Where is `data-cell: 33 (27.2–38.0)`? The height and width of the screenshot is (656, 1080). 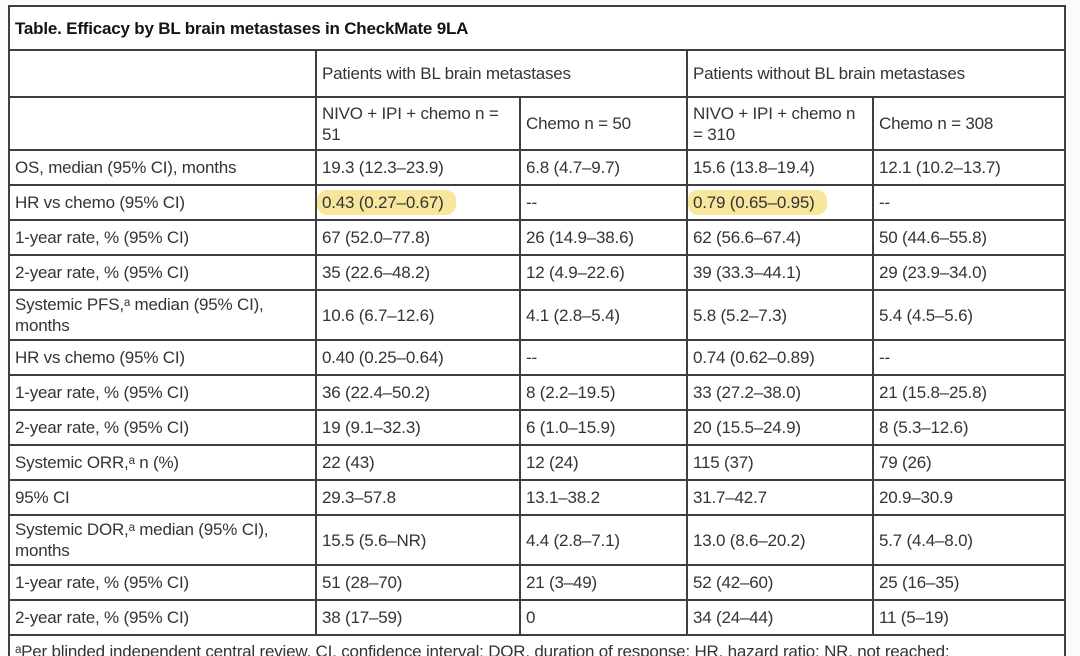 data-cell: 33 (27.2–38.0) is located at coordinates (780, 392).